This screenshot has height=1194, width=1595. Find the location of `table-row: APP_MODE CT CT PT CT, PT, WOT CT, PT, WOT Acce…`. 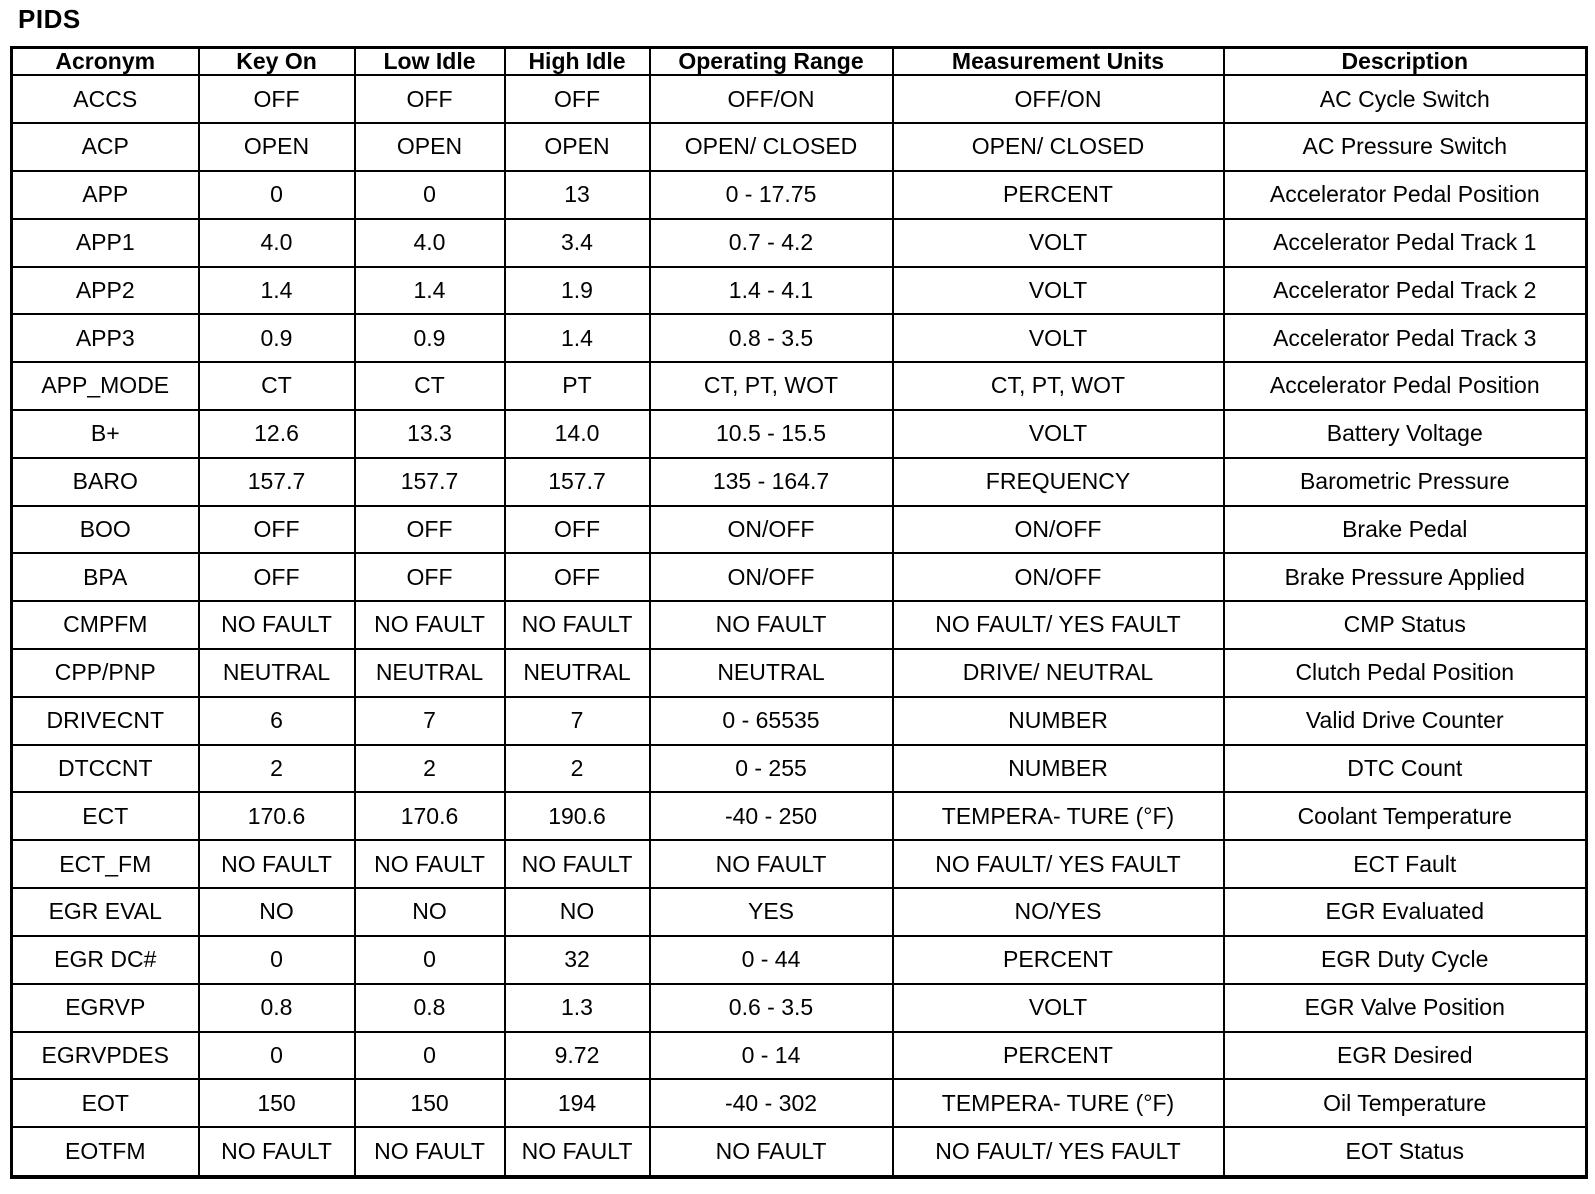

table-row: APP_MODE CT CT PT CT, PT, WOT CT, PT, WOT Acce… is located at coordinates (799, 386).